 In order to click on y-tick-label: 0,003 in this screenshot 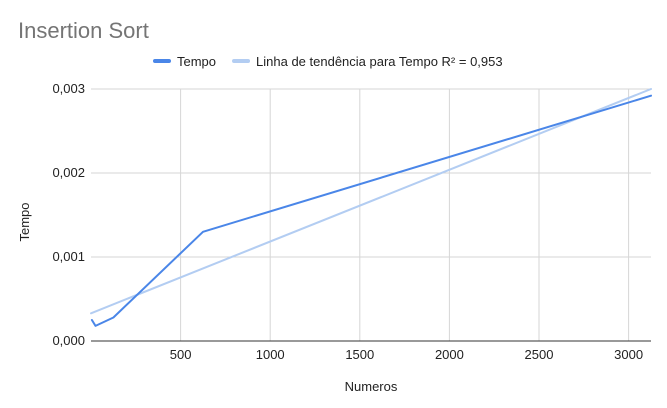, I will do `click(68, 88)`.